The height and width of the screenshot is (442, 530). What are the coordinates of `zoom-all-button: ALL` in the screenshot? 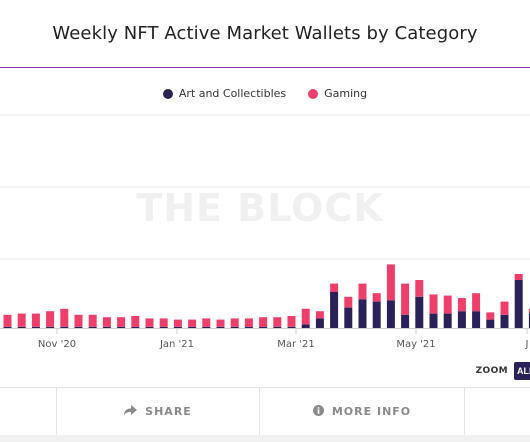 It's located at (522, 371).